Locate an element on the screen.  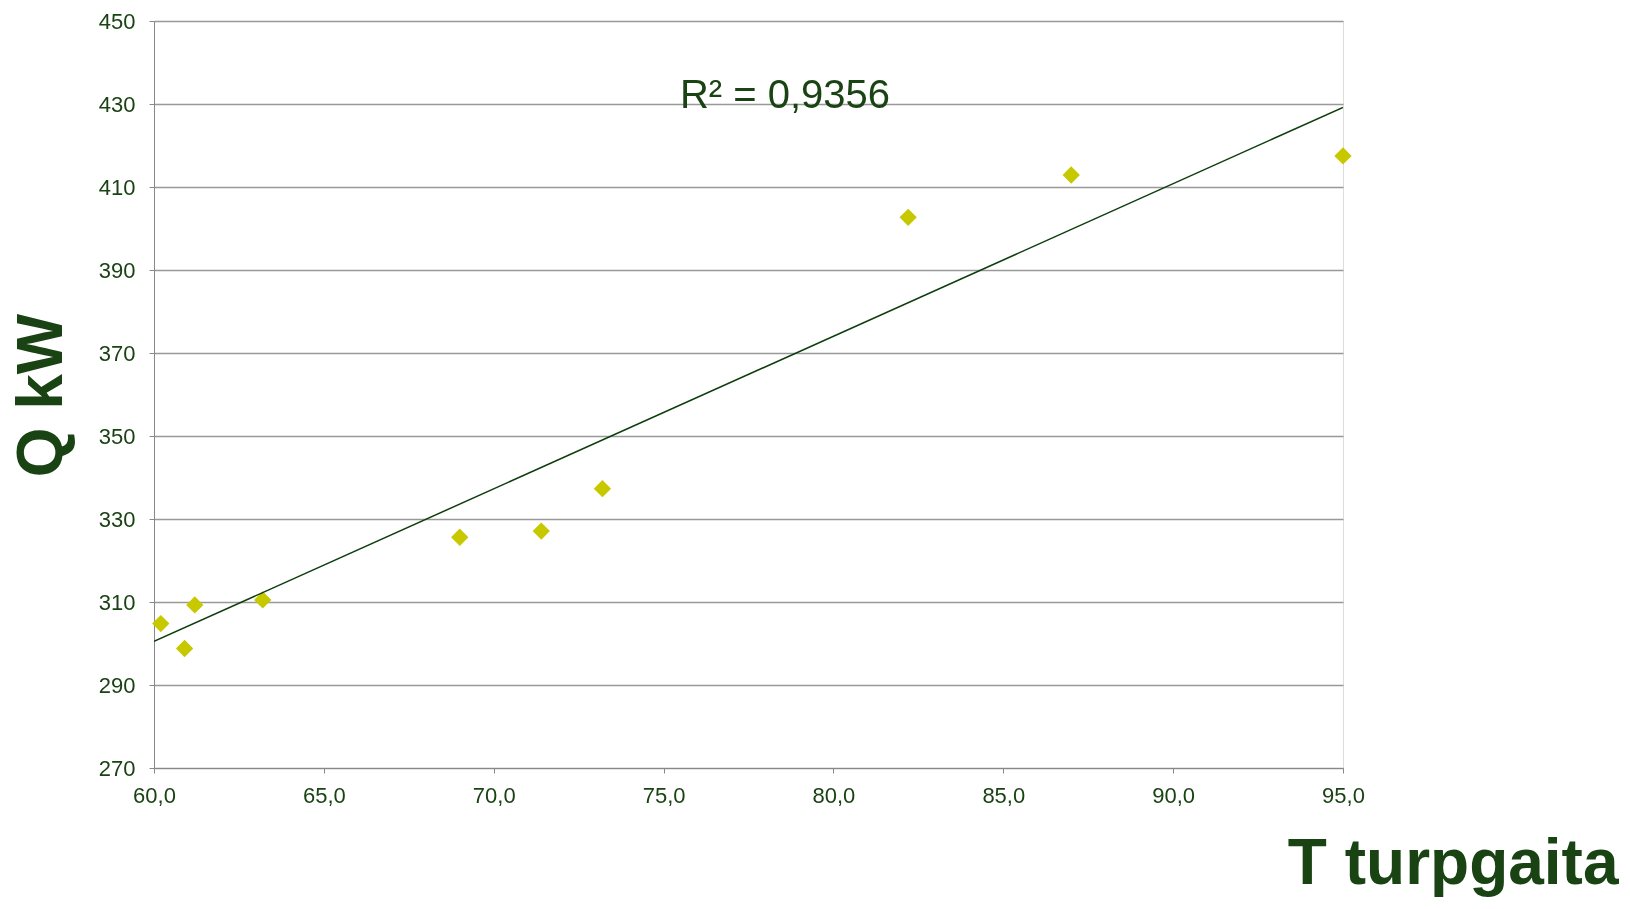
x-tick-label: 85,0 is located at coordinates (1004, 795).